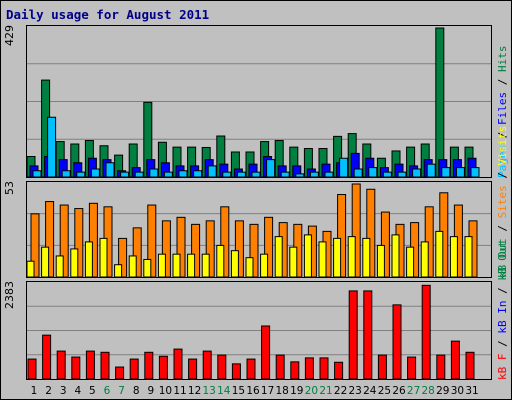  What do you see at coordinates (107, 391) in the screenshot?
I see `x-tick-label-6: 6` at bounding box center [107, 391].